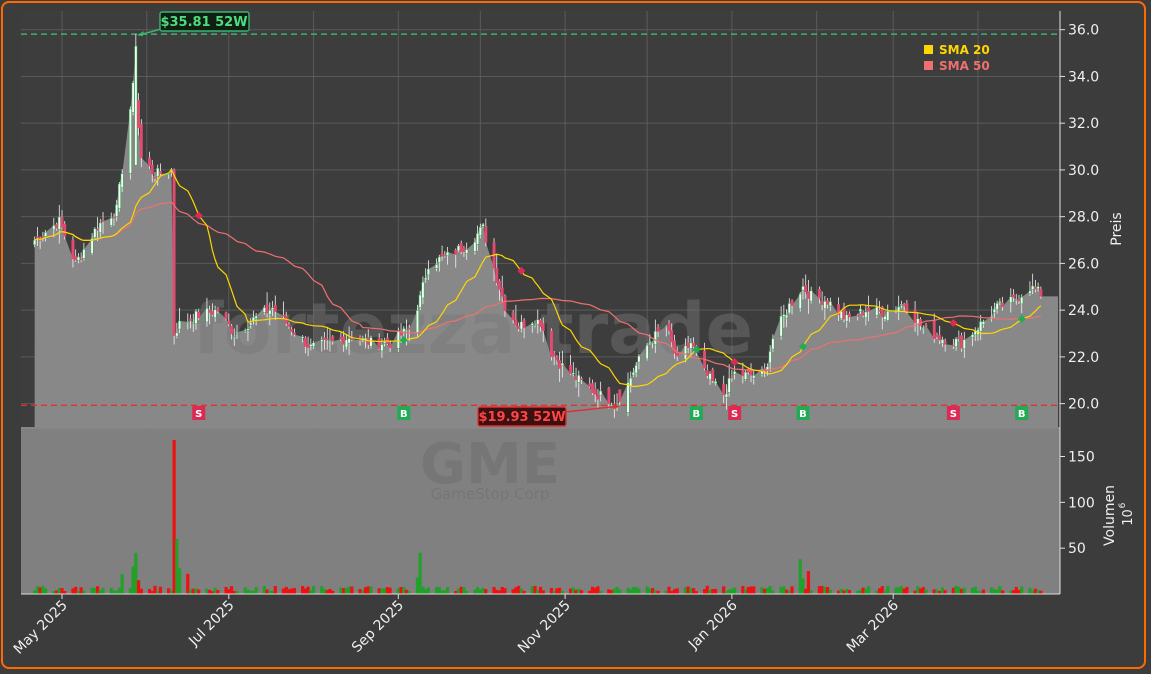 Image resolution: width=1151 pixels, height=674 pixels. Describe the element at coordinates (713, 625) in the screenshot. I see `x-tick-label: Jan 2026` at that location.